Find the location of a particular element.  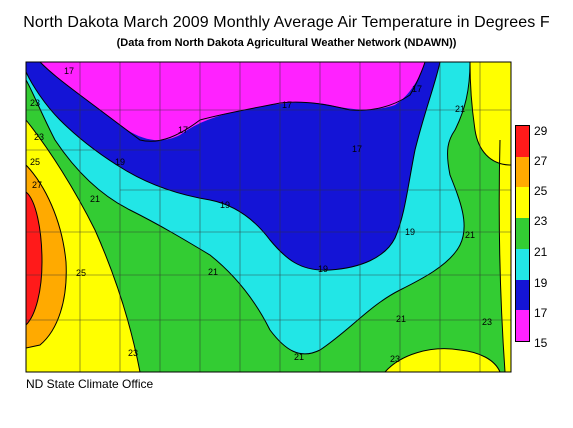

legend-label: 19 is located at coordinates (541, 283).